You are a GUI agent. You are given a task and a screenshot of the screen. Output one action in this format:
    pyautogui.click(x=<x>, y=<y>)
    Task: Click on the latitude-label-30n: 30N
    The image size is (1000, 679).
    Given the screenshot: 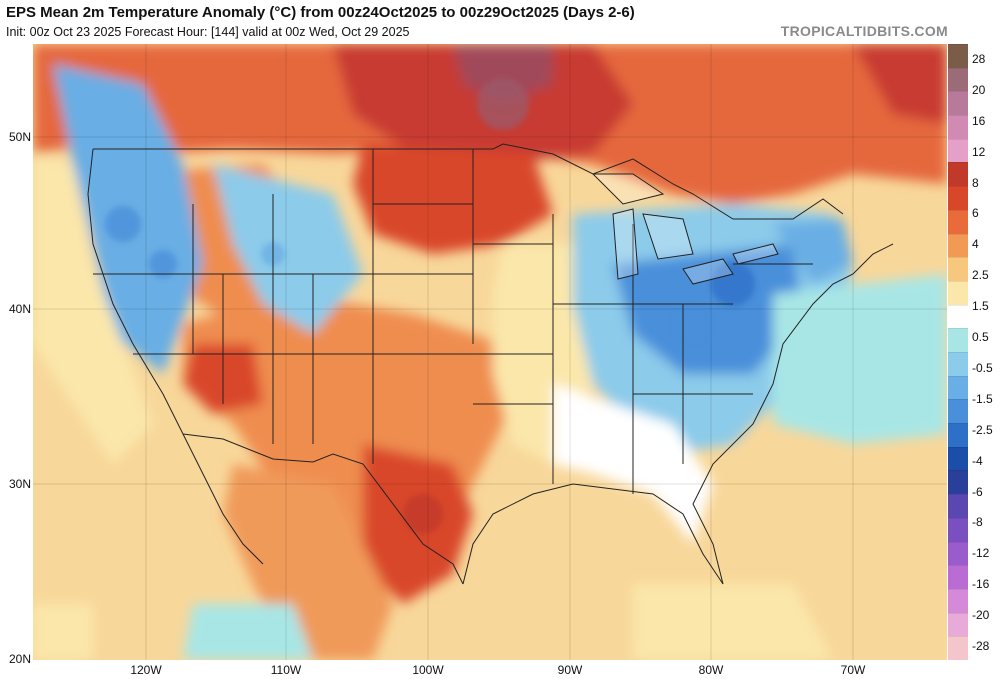 What is the action you would take?
    pyautogui.click(x=19, y=484)
    